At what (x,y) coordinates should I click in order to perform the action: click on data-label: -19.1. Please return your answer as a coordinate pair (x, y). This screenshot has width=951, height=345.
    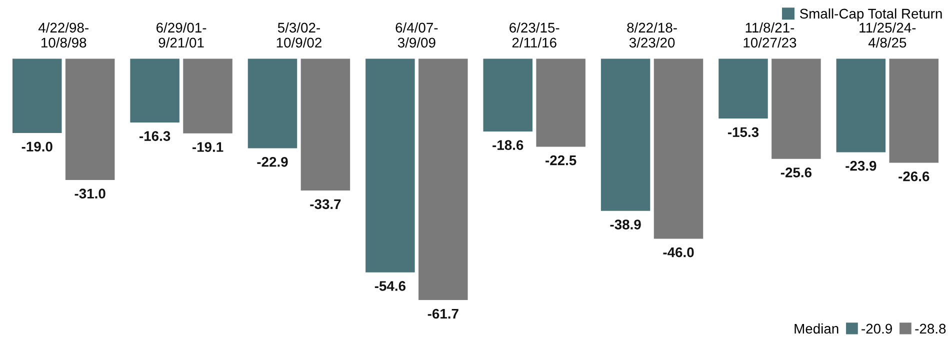
    Looking at the image, I should click on (208, 147).